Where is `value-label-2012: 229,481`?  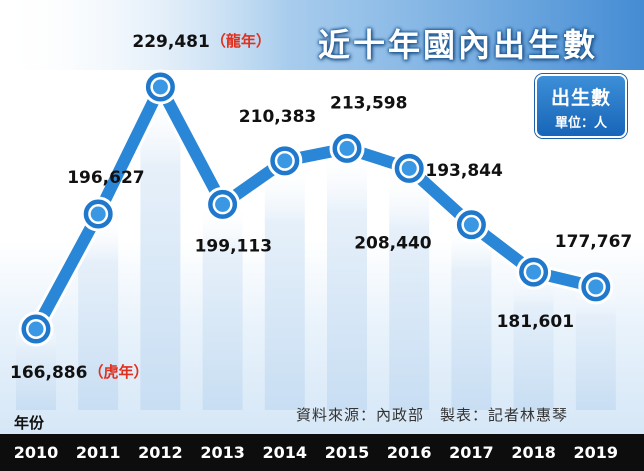 value-label-2012: 229,481 is located at coordinates (170, 42).